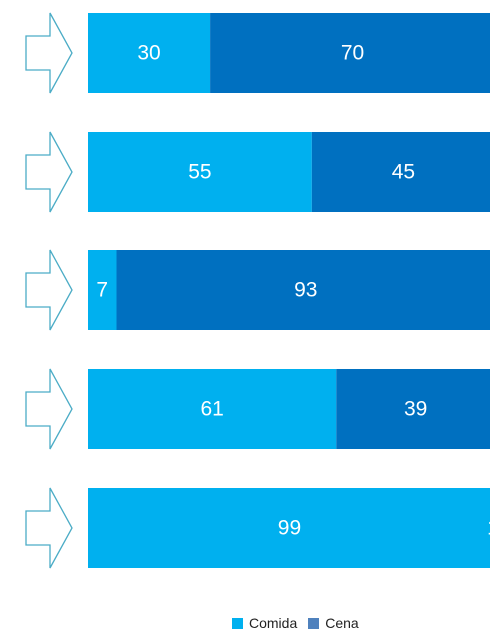 The width and height of the screenshot is (490, 635). Describe the element at coordinates (273, 623) in the screenshot. I see `legend-label-comida: Comida` at that location.